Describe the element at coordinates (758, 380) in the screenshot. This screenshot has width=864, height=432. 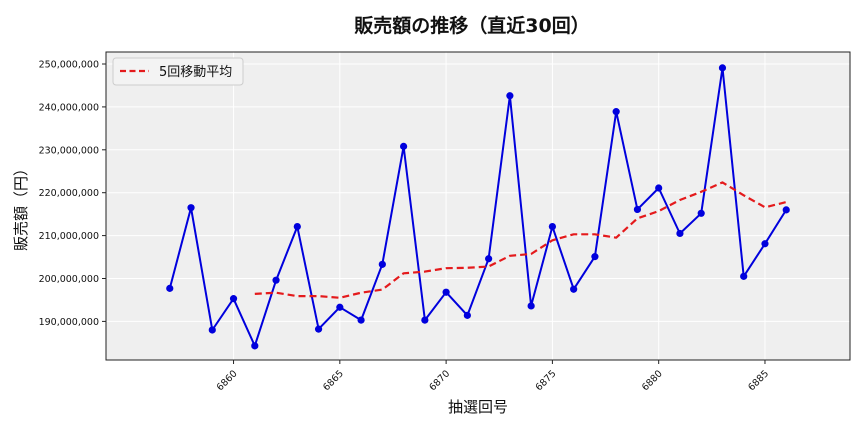
I see `x-tick-label: 6885` at that location.